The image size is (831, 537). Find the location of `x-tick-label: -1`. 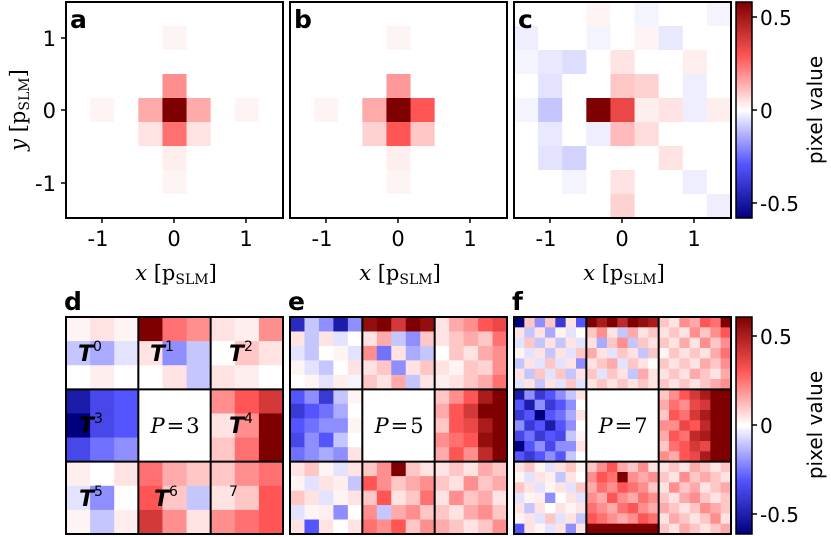

x-tick-label: -1 is located at coordinates (322, 239).